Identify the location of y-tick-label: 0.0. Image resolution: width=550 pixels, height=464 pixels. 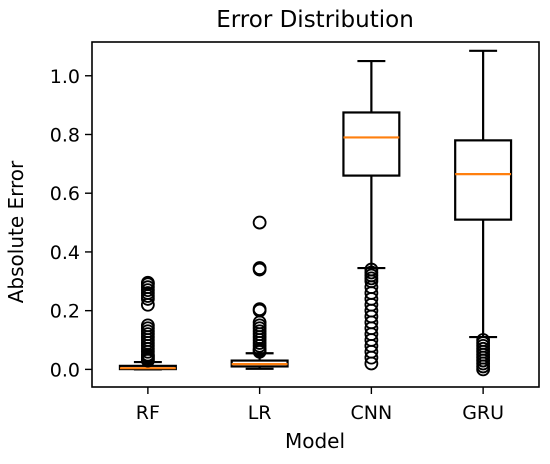
(65, 370).